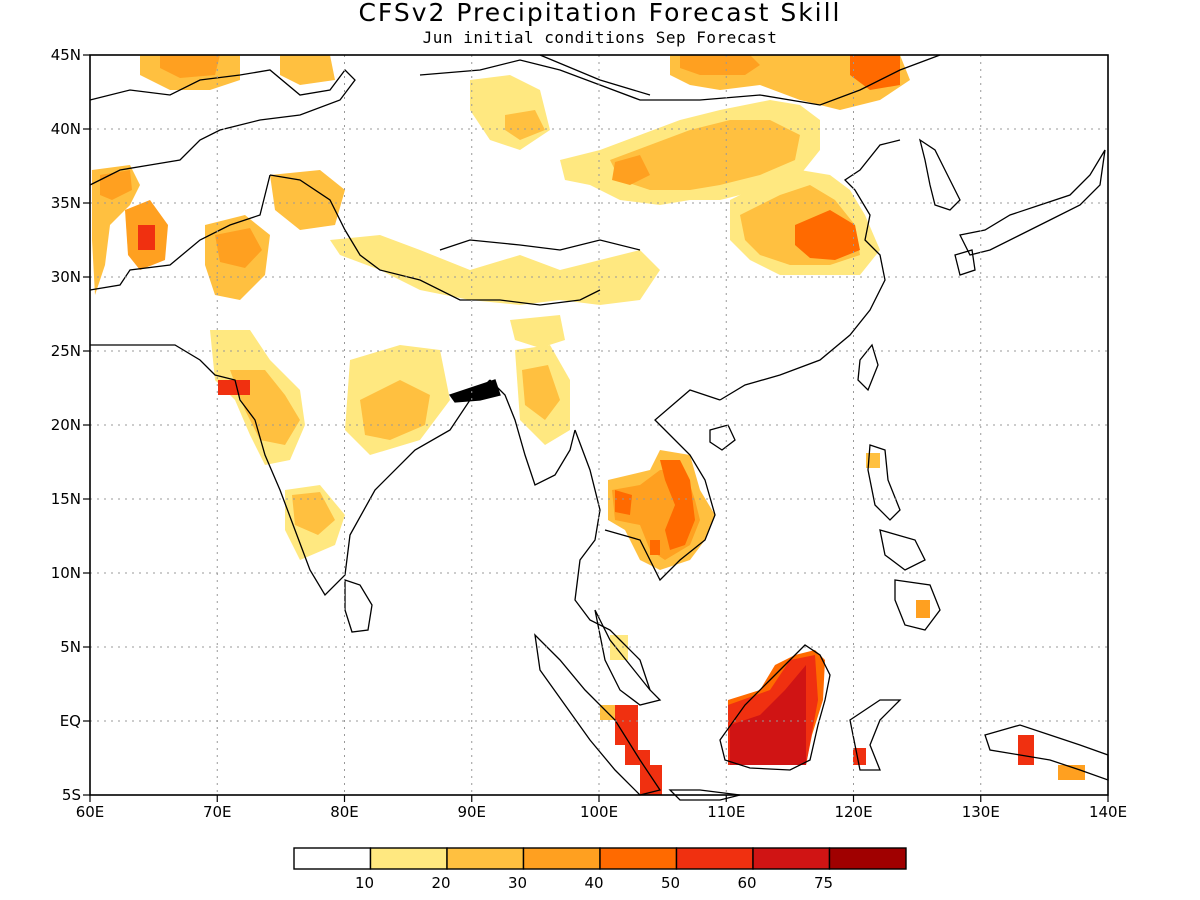 The width and height of the screenshot is (1200, 900). I want to click on lon-label: 60E, so click(90, 812).